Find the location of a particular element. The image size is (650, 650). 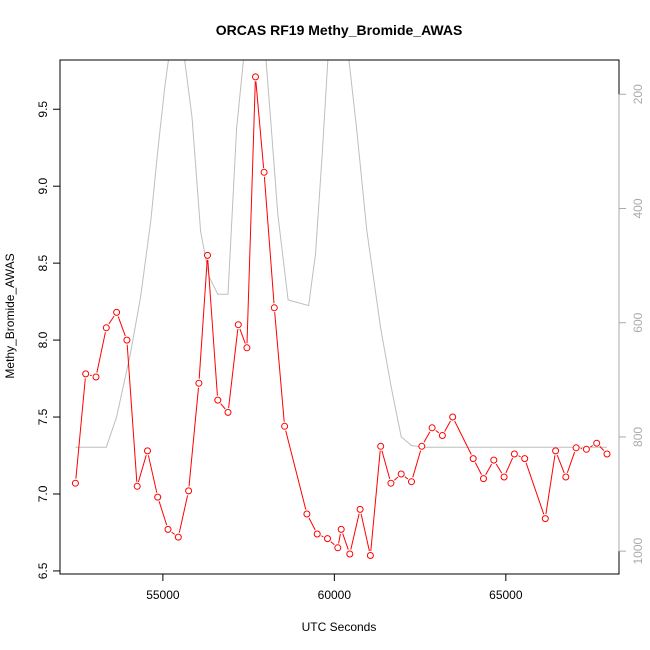

y-axis-left: 6.5 7.0 7.5 8.0 8.5 9.0 9.5 is located at coordinates (48, 340).